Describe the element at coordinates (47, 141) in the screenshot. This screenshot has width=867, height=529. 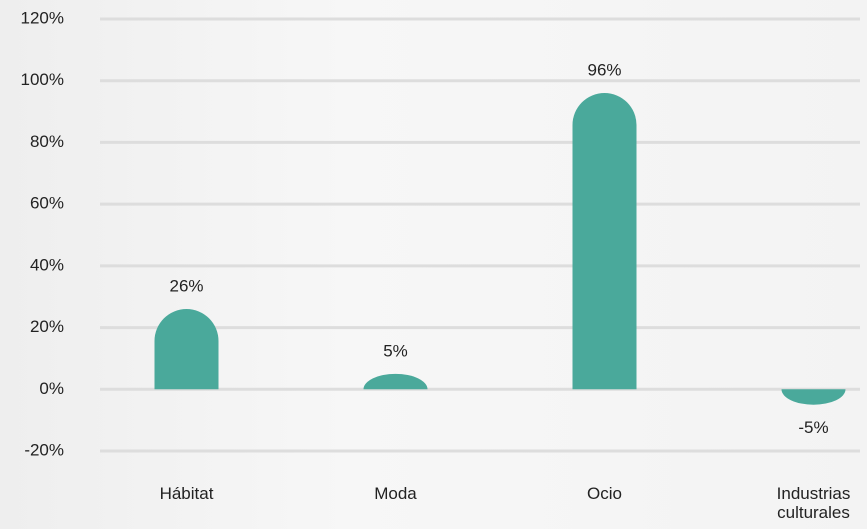
I see `y-tick-label: 80%` at that location.